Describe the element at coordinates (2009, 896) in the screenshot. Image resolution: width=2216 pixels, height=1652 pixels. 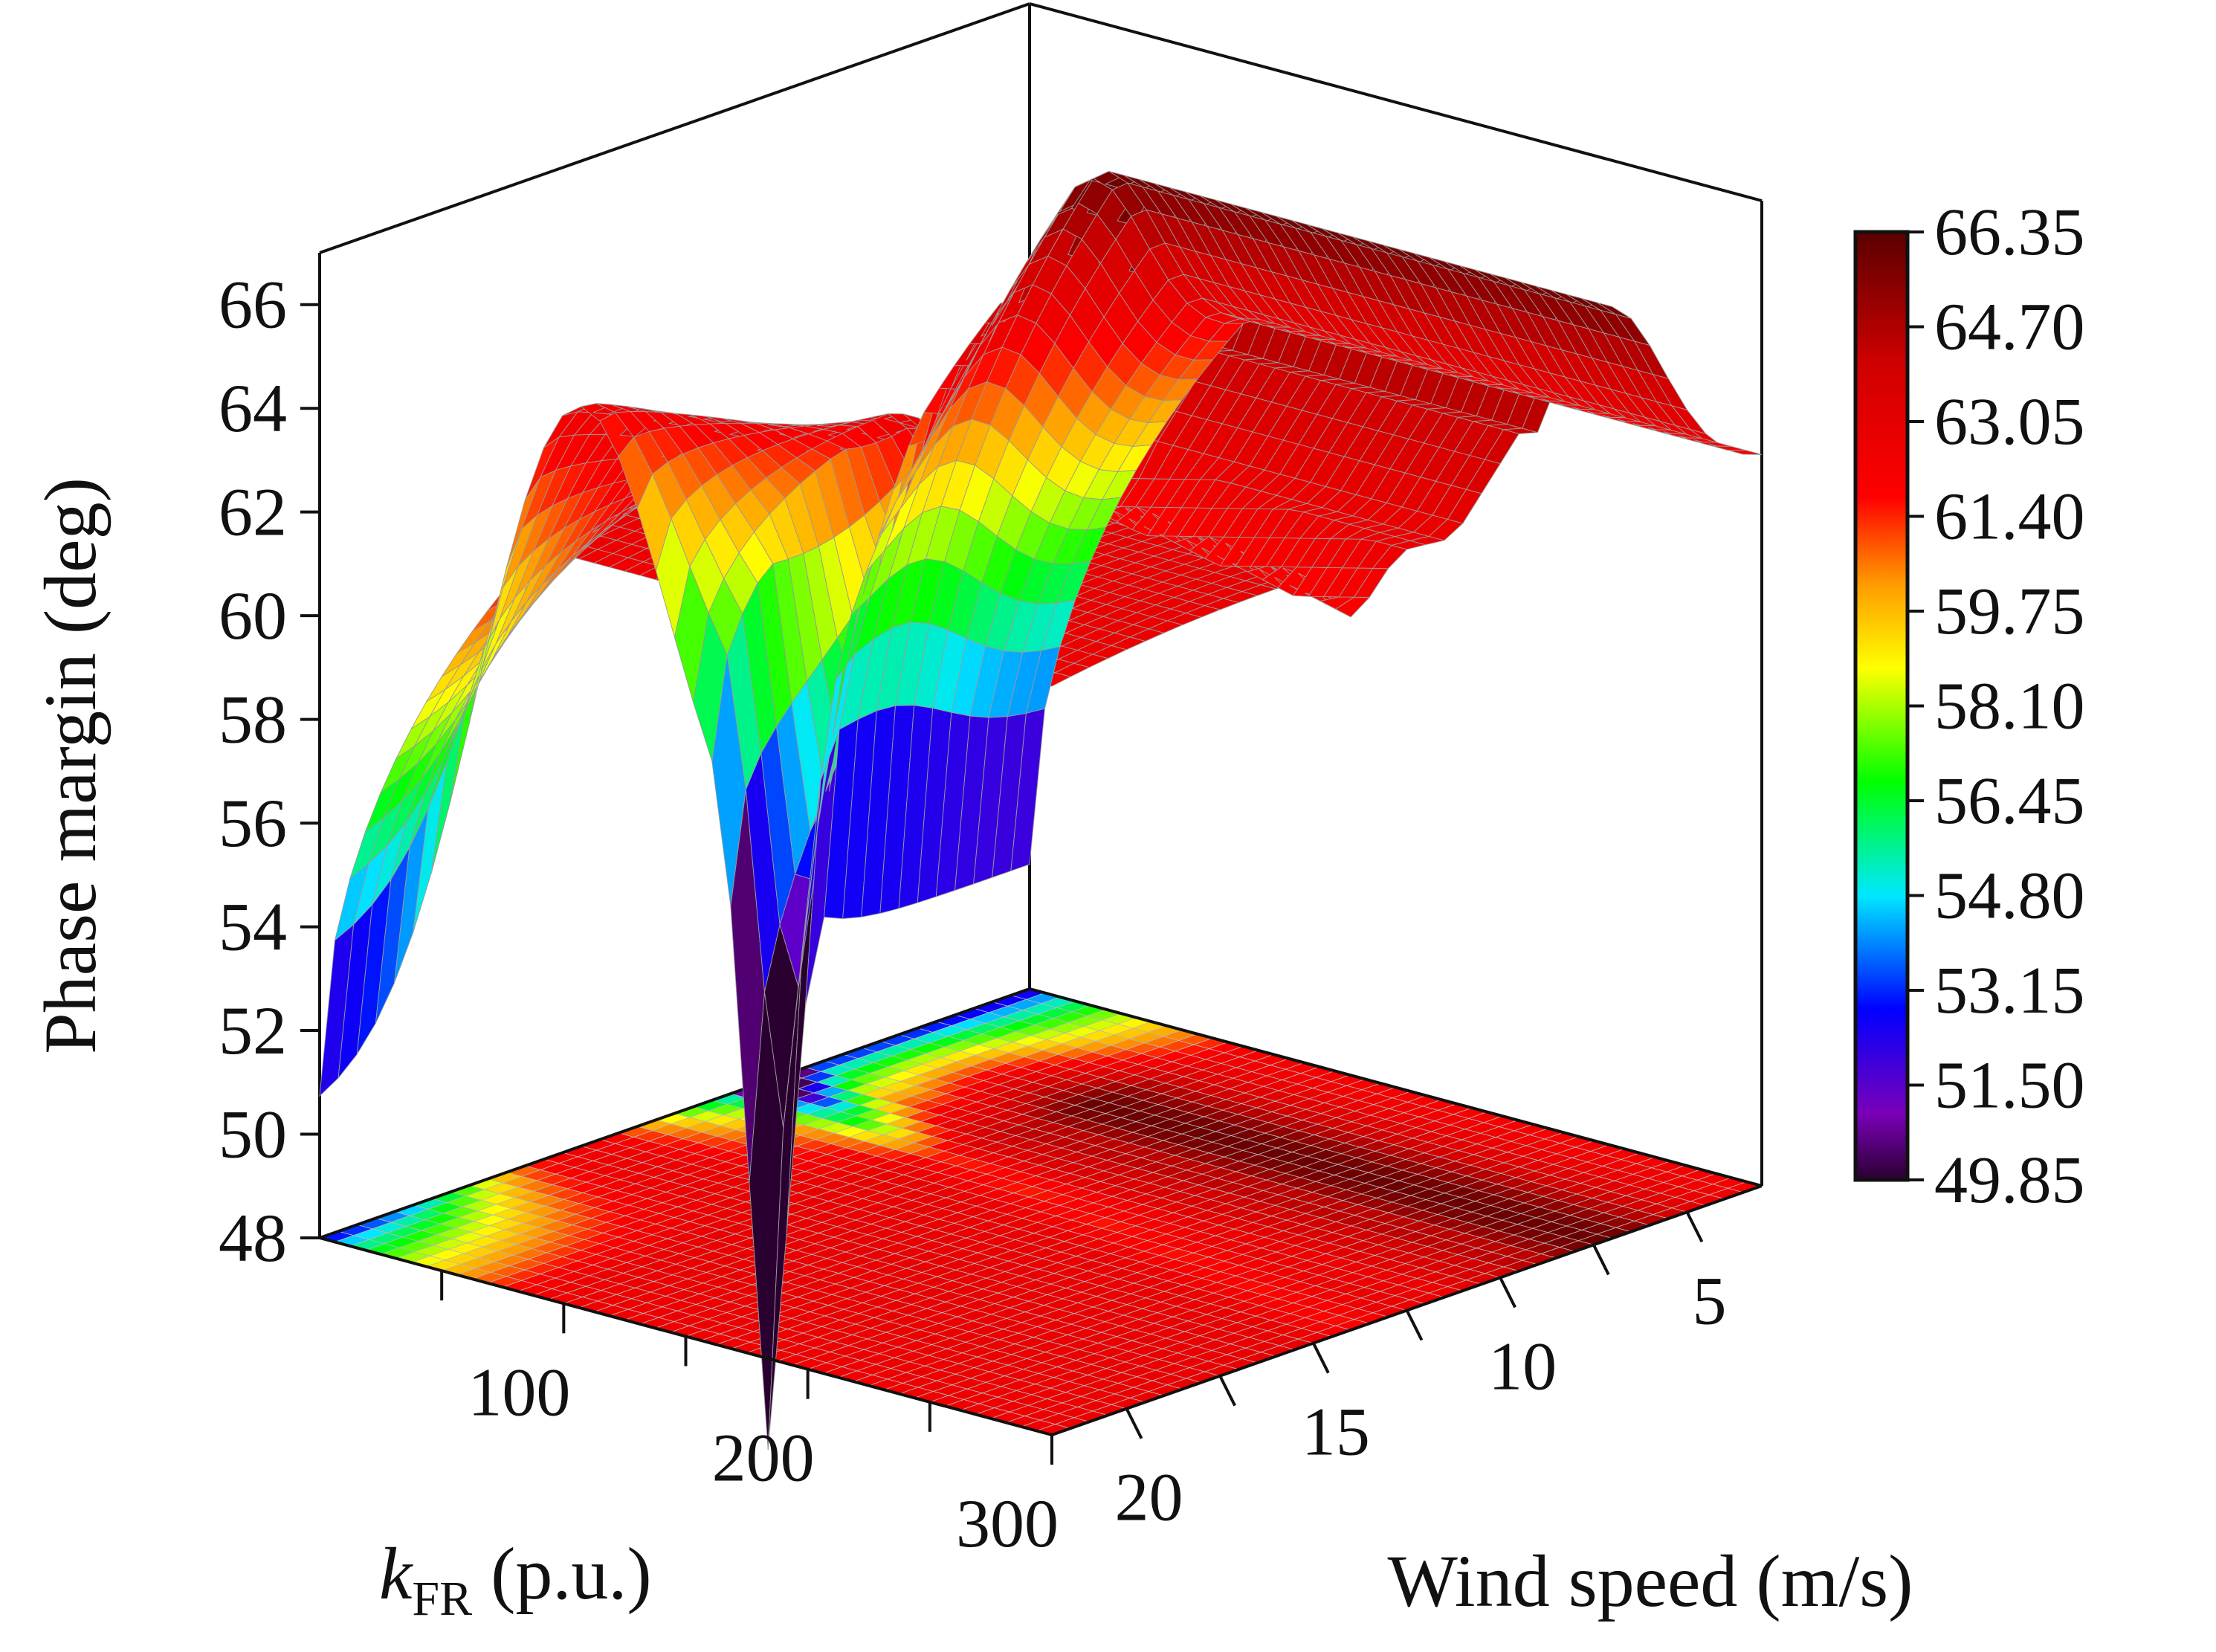
I see `colorbar-label: 54.80` at that location.